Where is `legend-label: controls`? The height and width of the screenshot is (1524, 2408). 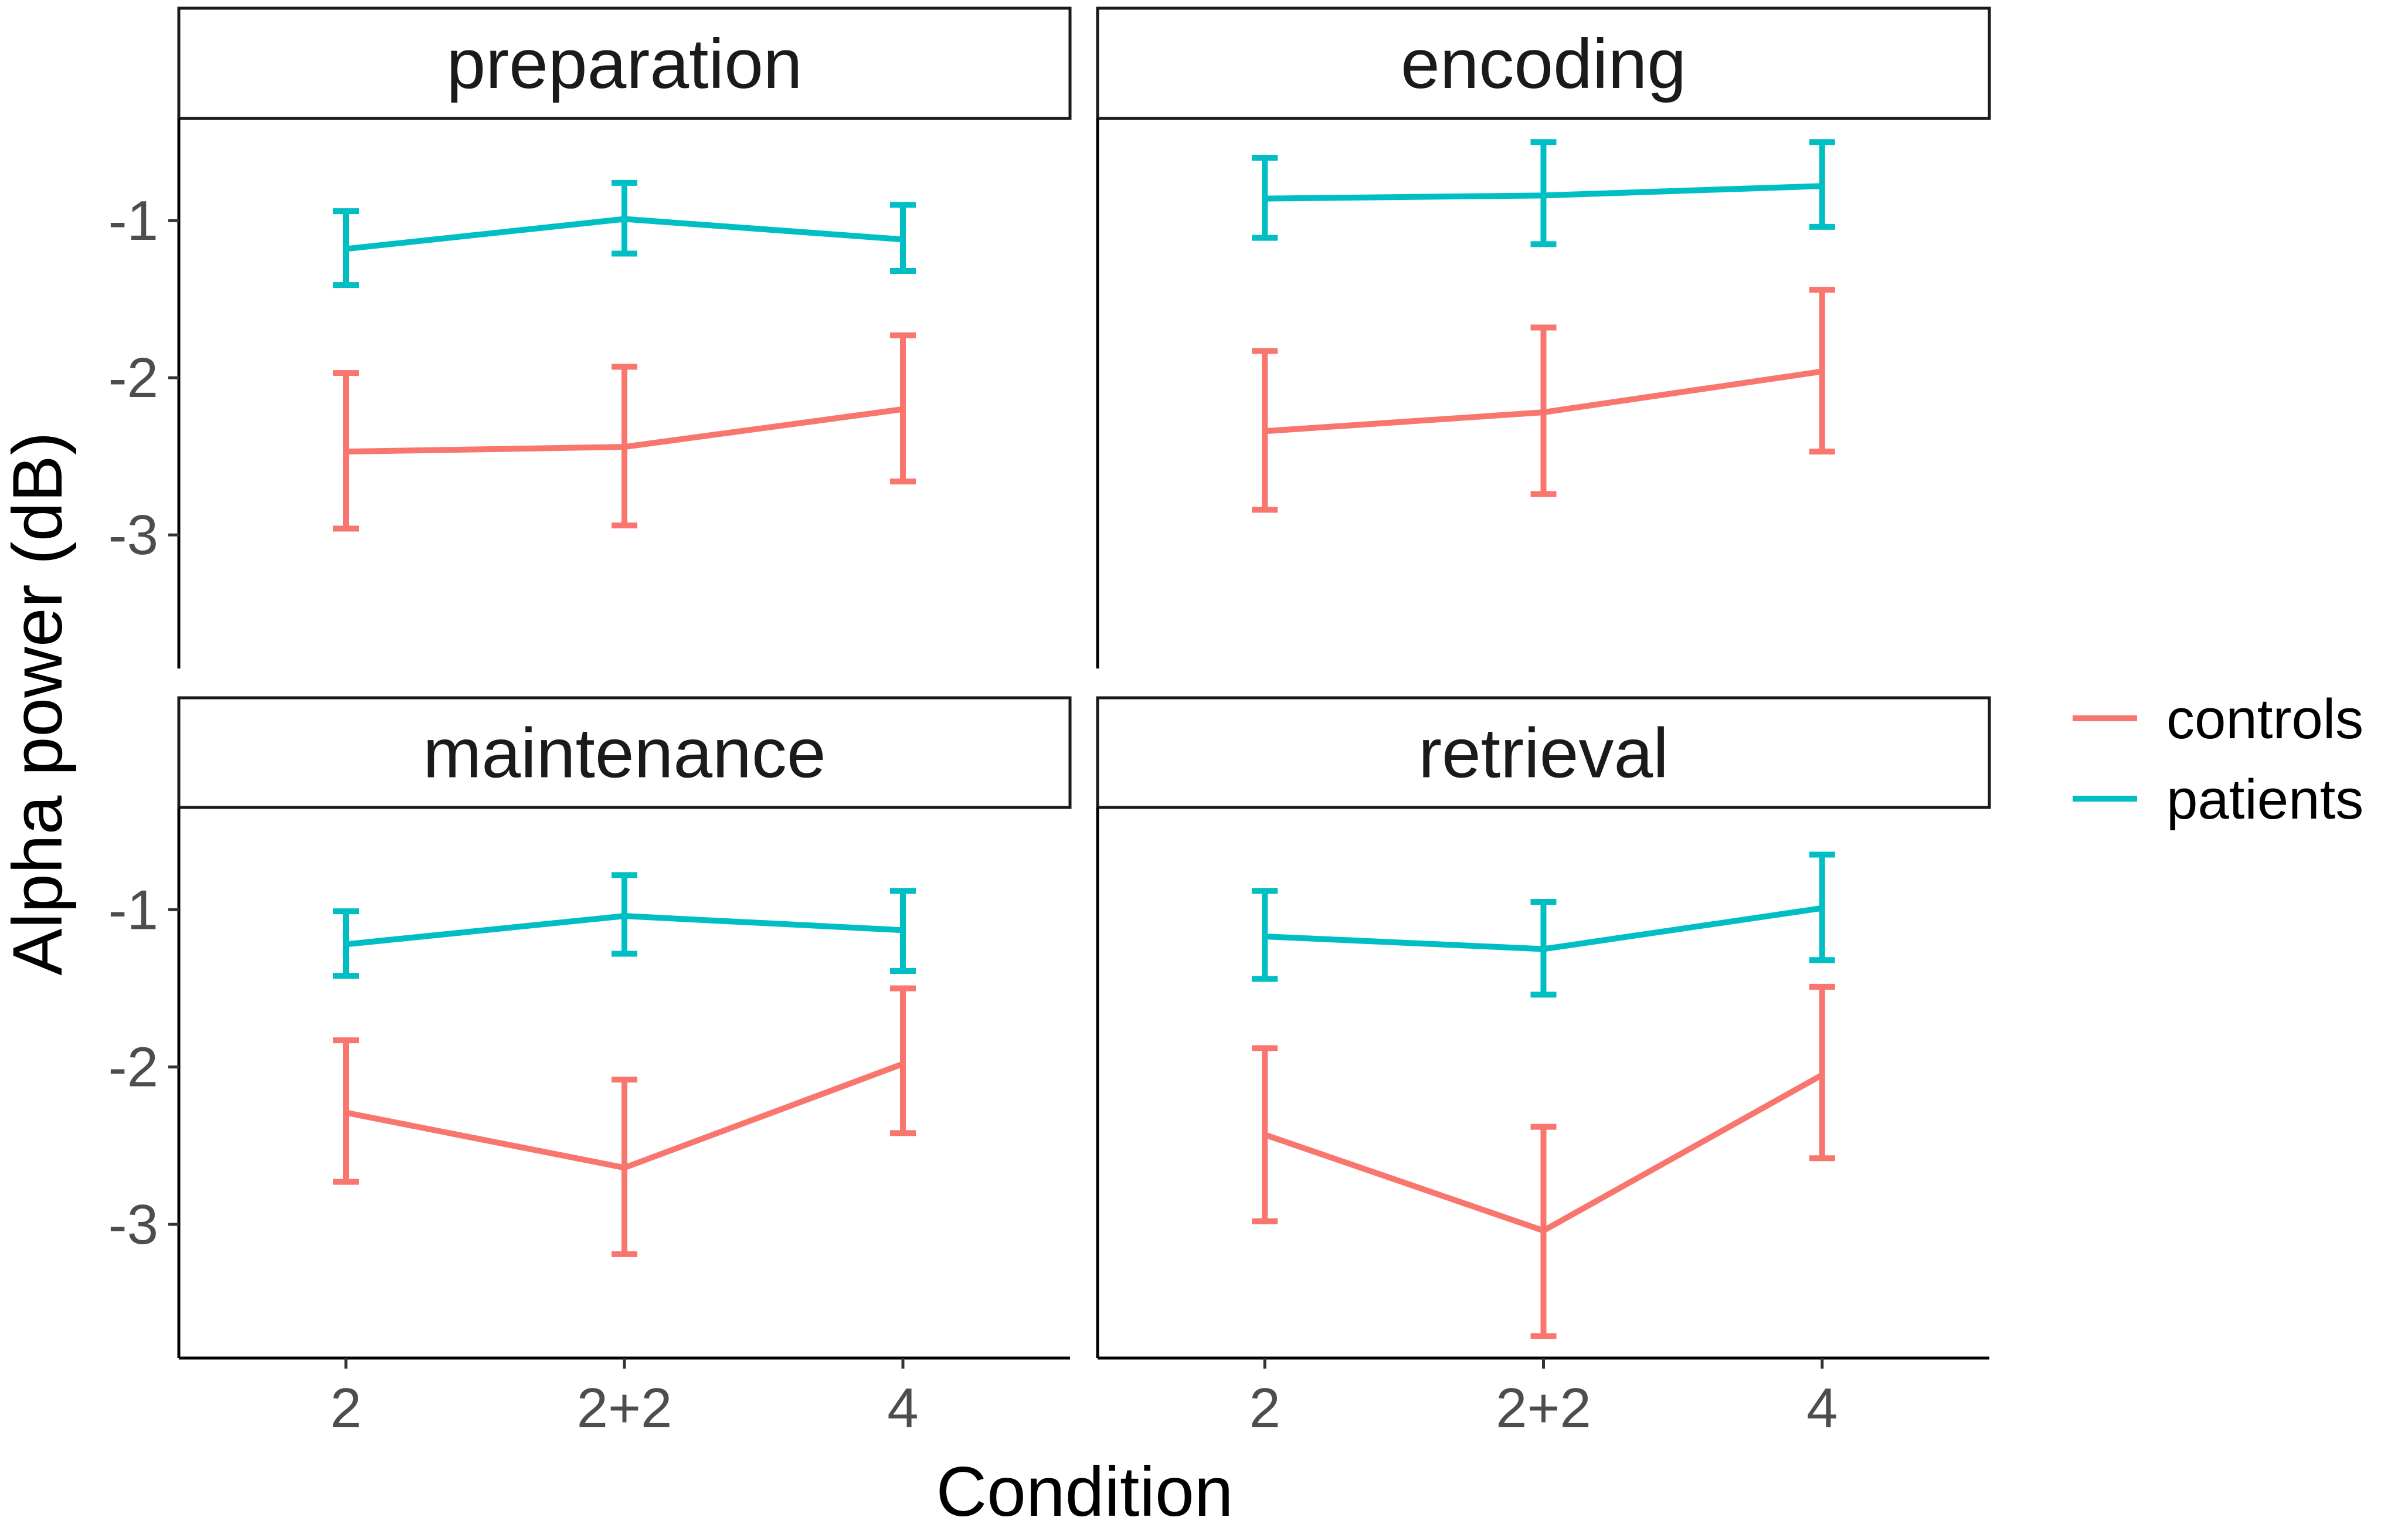 legend-label: controls is located at coordinates (2264, 719).